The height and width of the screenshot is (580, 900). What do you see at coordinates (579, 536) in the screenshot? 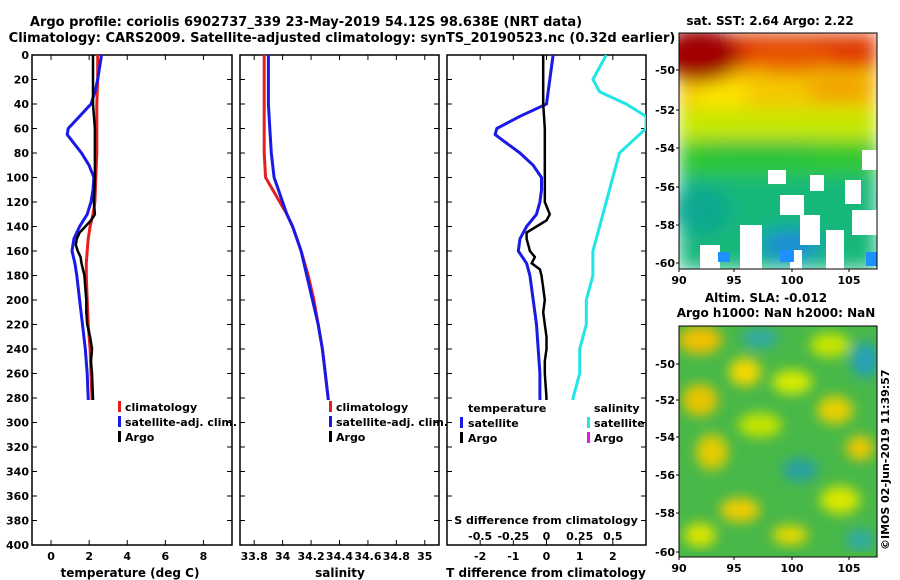
I see `s-tick-label: 0.25` at bounding box center [579, 536].